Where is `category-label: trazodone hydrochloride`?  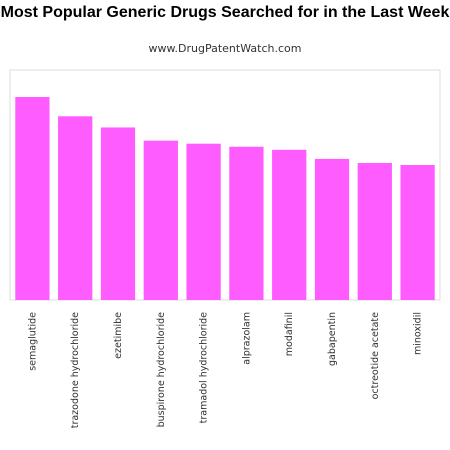
category-label: trazodone hydrochloride is located at coordinates (75, 370).